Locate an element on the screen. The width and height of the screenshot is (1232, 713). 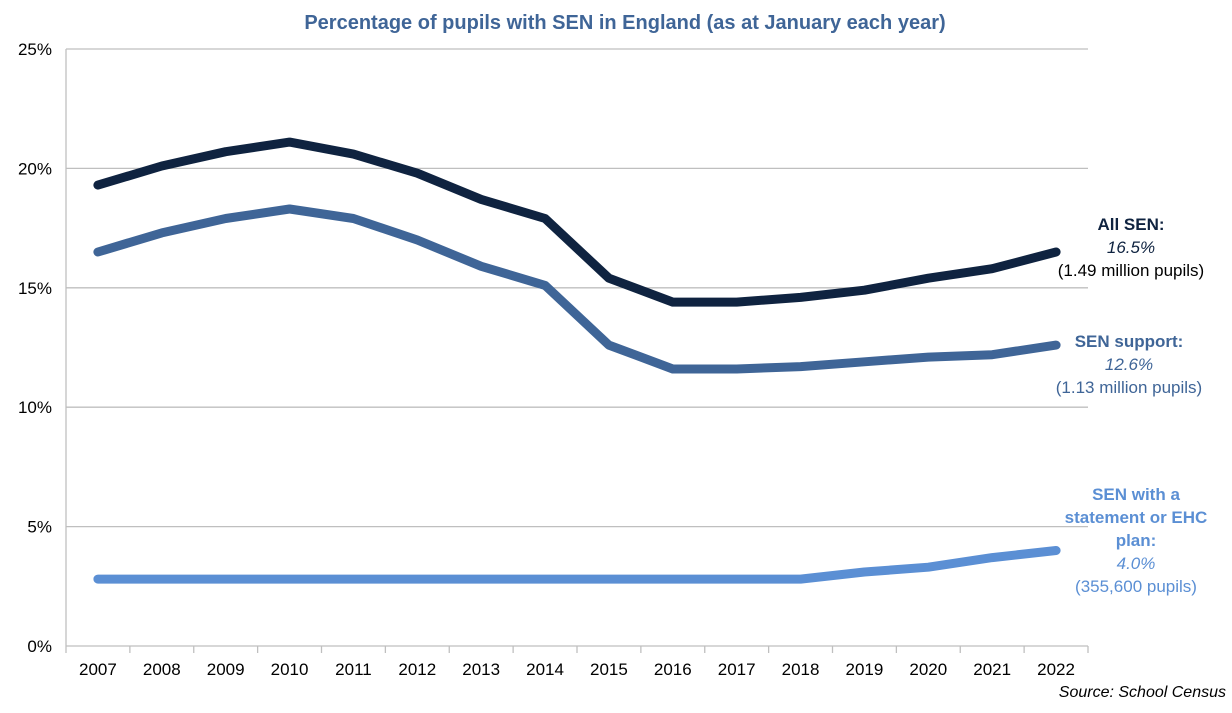
x-tick-label: 2021 is located at coordinates (992, 669).